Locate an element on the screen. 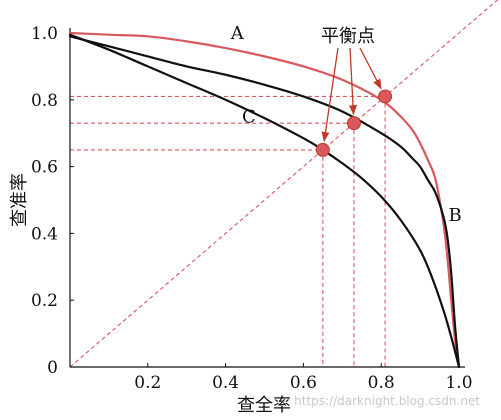 The height and width of the screenshot is (420, 501). x-tick-label: 0.4 is located at coordinates (225, 383).